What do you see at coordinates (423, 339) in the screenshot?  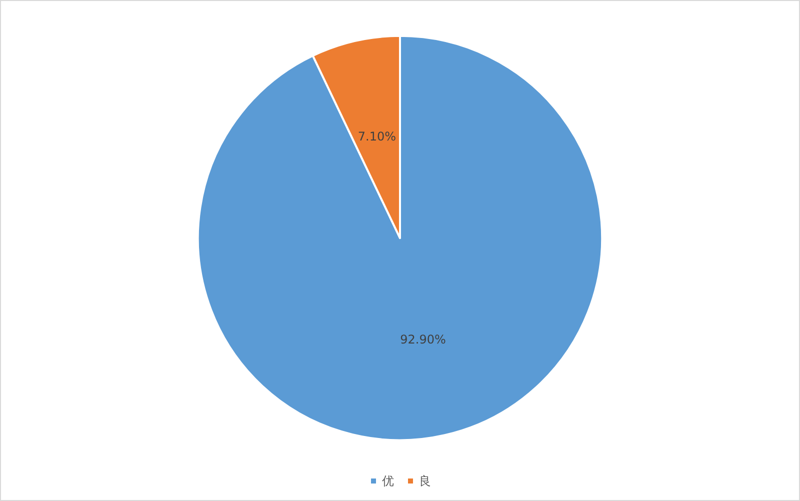 I see `data-label: 92.90%` at bounding box center [423, 339].